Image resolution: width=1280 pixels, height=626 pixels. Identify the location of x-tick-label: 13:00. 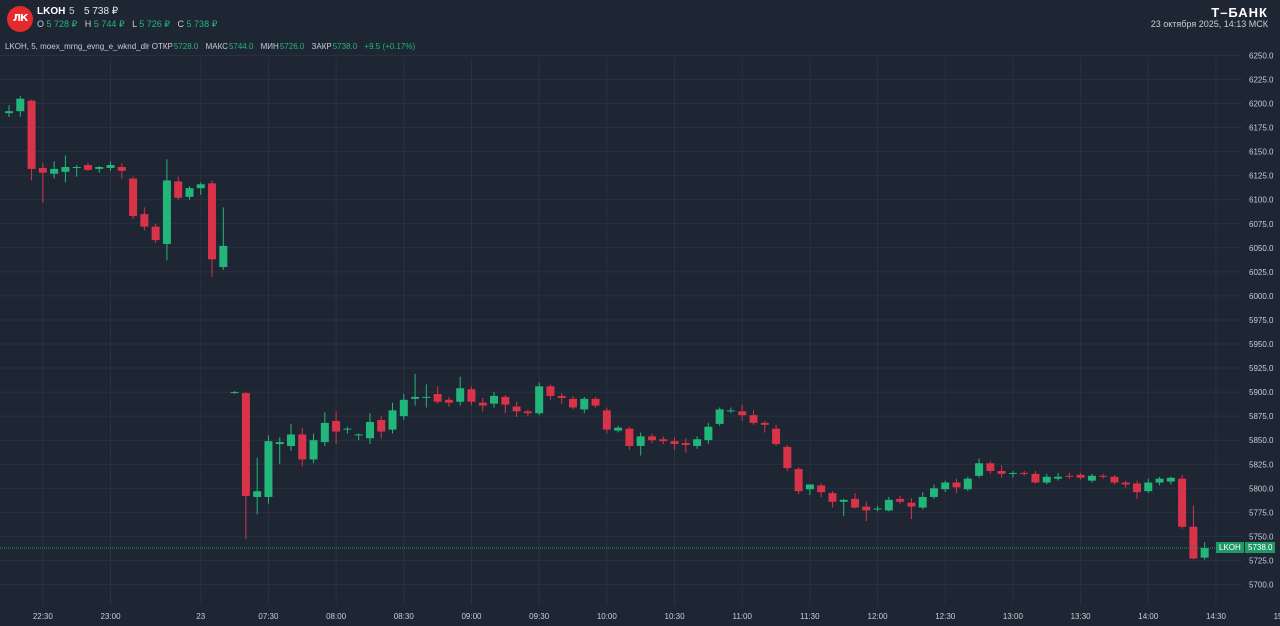
(1013, 616).